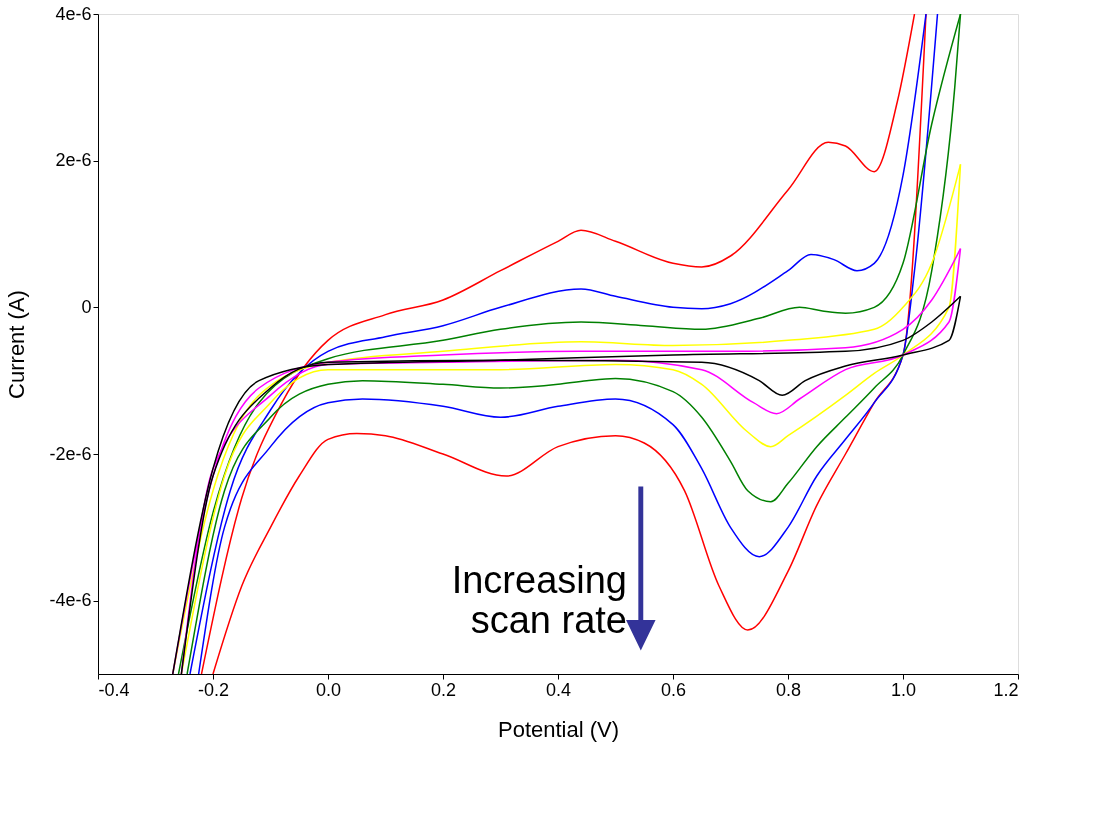  What do you see at coordinates (213, 689) in the screenshot?
I see `x-tick-label: -0.2` at bounding box center [213, 689].